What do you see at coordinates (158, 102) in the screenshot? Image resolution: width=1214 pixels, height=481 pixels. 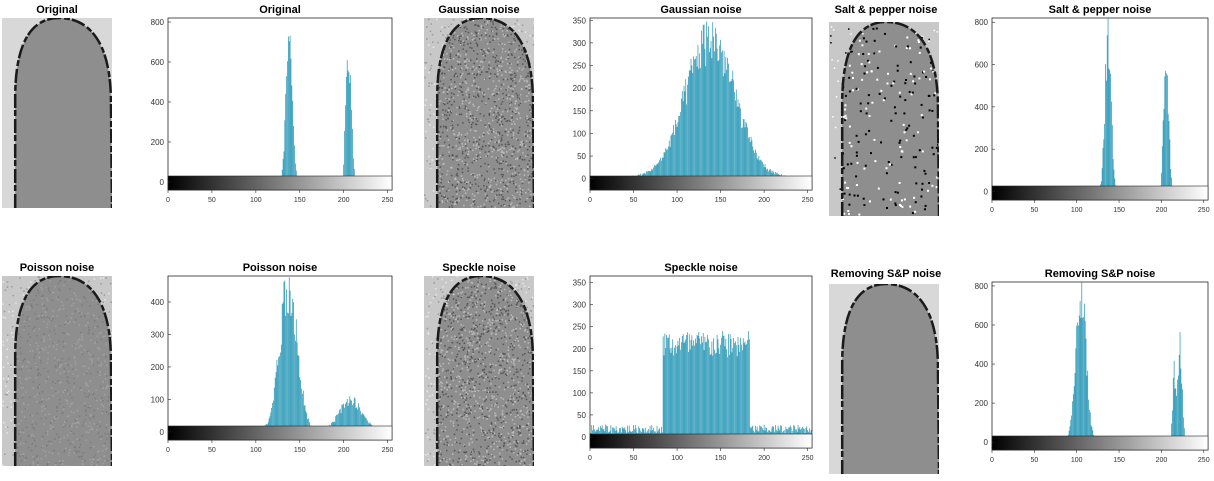 I see `y-tick-label: 400` at bounding box center [158, 102].